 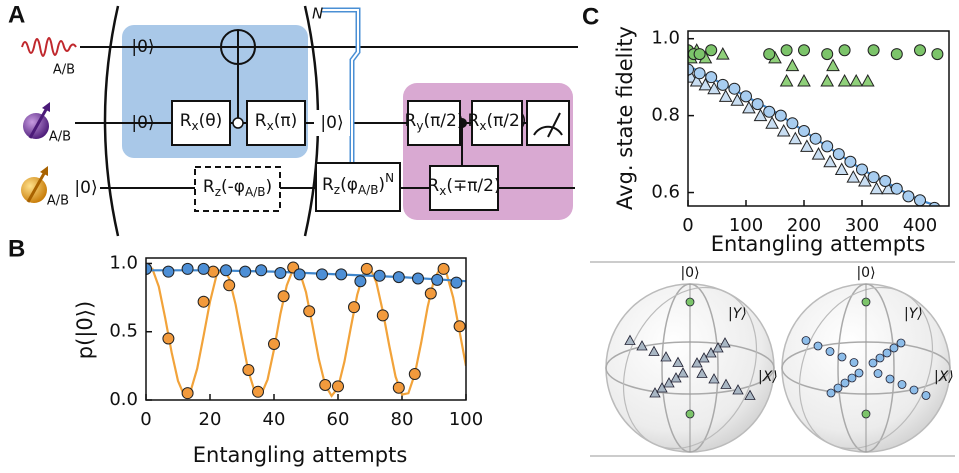 I want to click on bracket, so click(x=111, y=121).